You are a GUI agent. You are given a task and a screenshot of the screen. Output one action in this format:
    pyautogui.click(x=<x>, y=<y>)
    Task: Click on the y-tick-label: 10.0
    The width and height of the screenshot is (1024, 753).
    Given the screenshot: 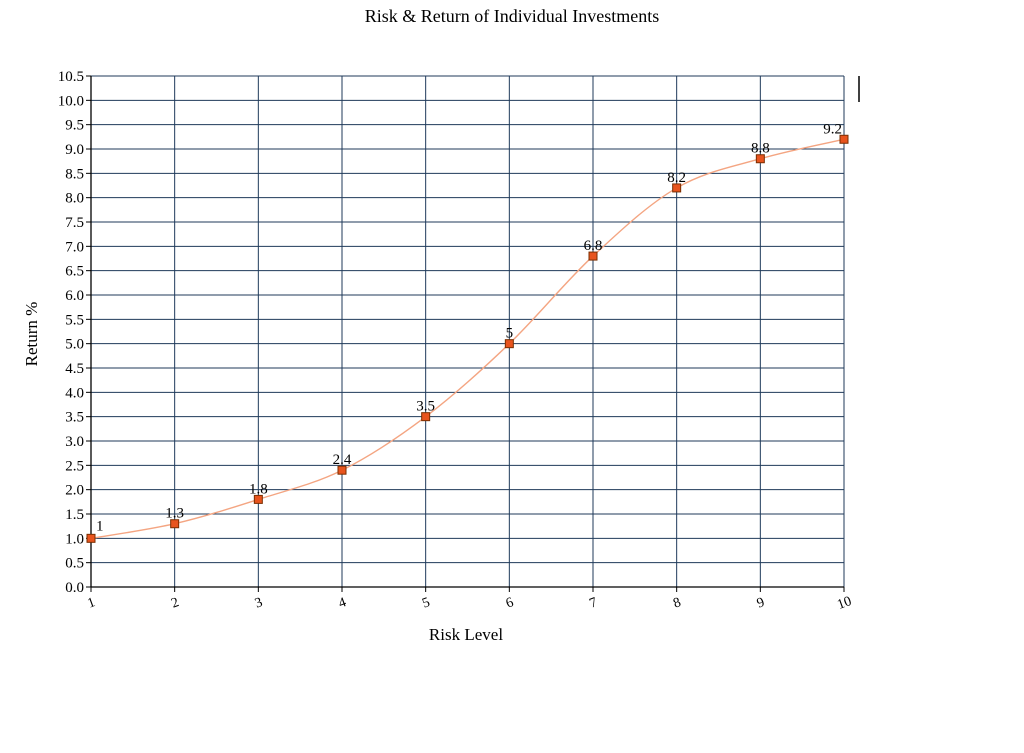 What is the action you would take?
    pyautogui.click(x=71, y=101)
    